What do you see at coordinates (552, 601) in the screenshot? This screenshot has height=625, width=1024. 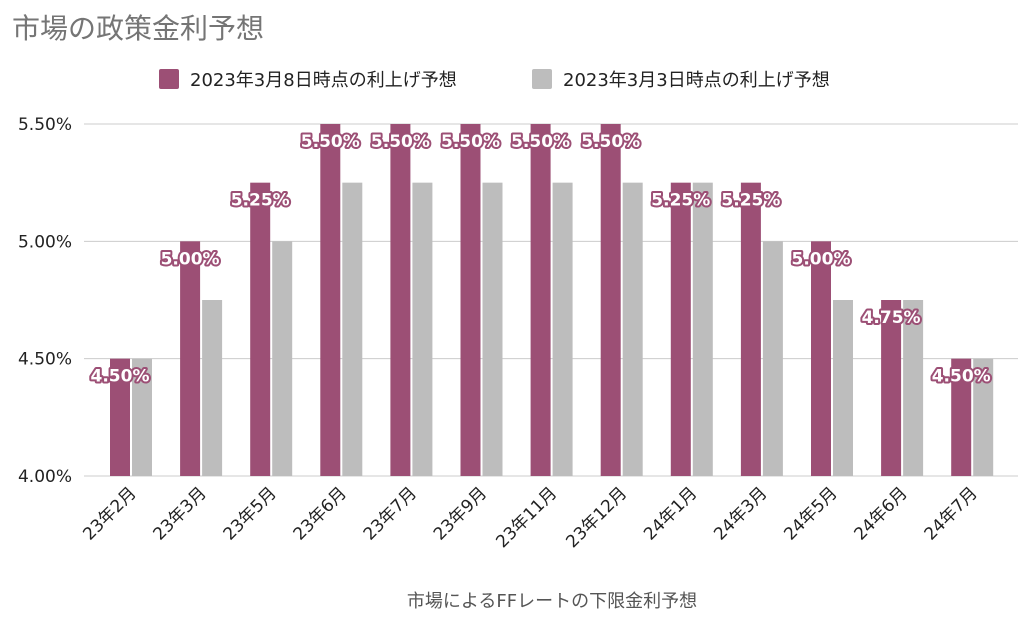 I see `x-axis-title: 市場によるFFレートの下限金利予想` at bounding box center [552, 601].